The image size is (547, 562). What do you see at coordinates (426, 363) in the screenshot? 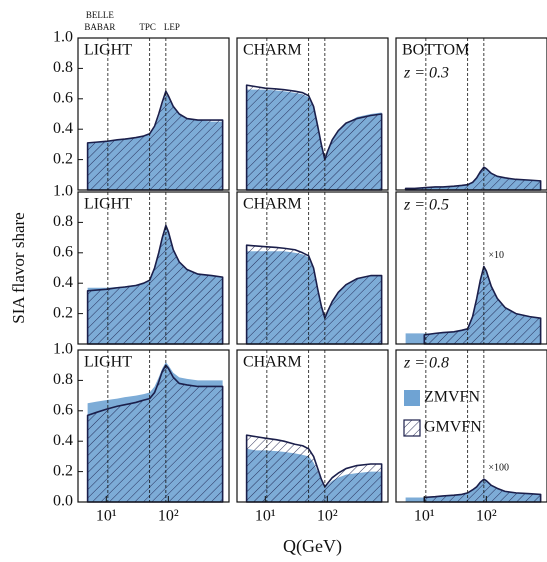
I see `z-annotation: z = 0.8` at bounding box center [426, 363].